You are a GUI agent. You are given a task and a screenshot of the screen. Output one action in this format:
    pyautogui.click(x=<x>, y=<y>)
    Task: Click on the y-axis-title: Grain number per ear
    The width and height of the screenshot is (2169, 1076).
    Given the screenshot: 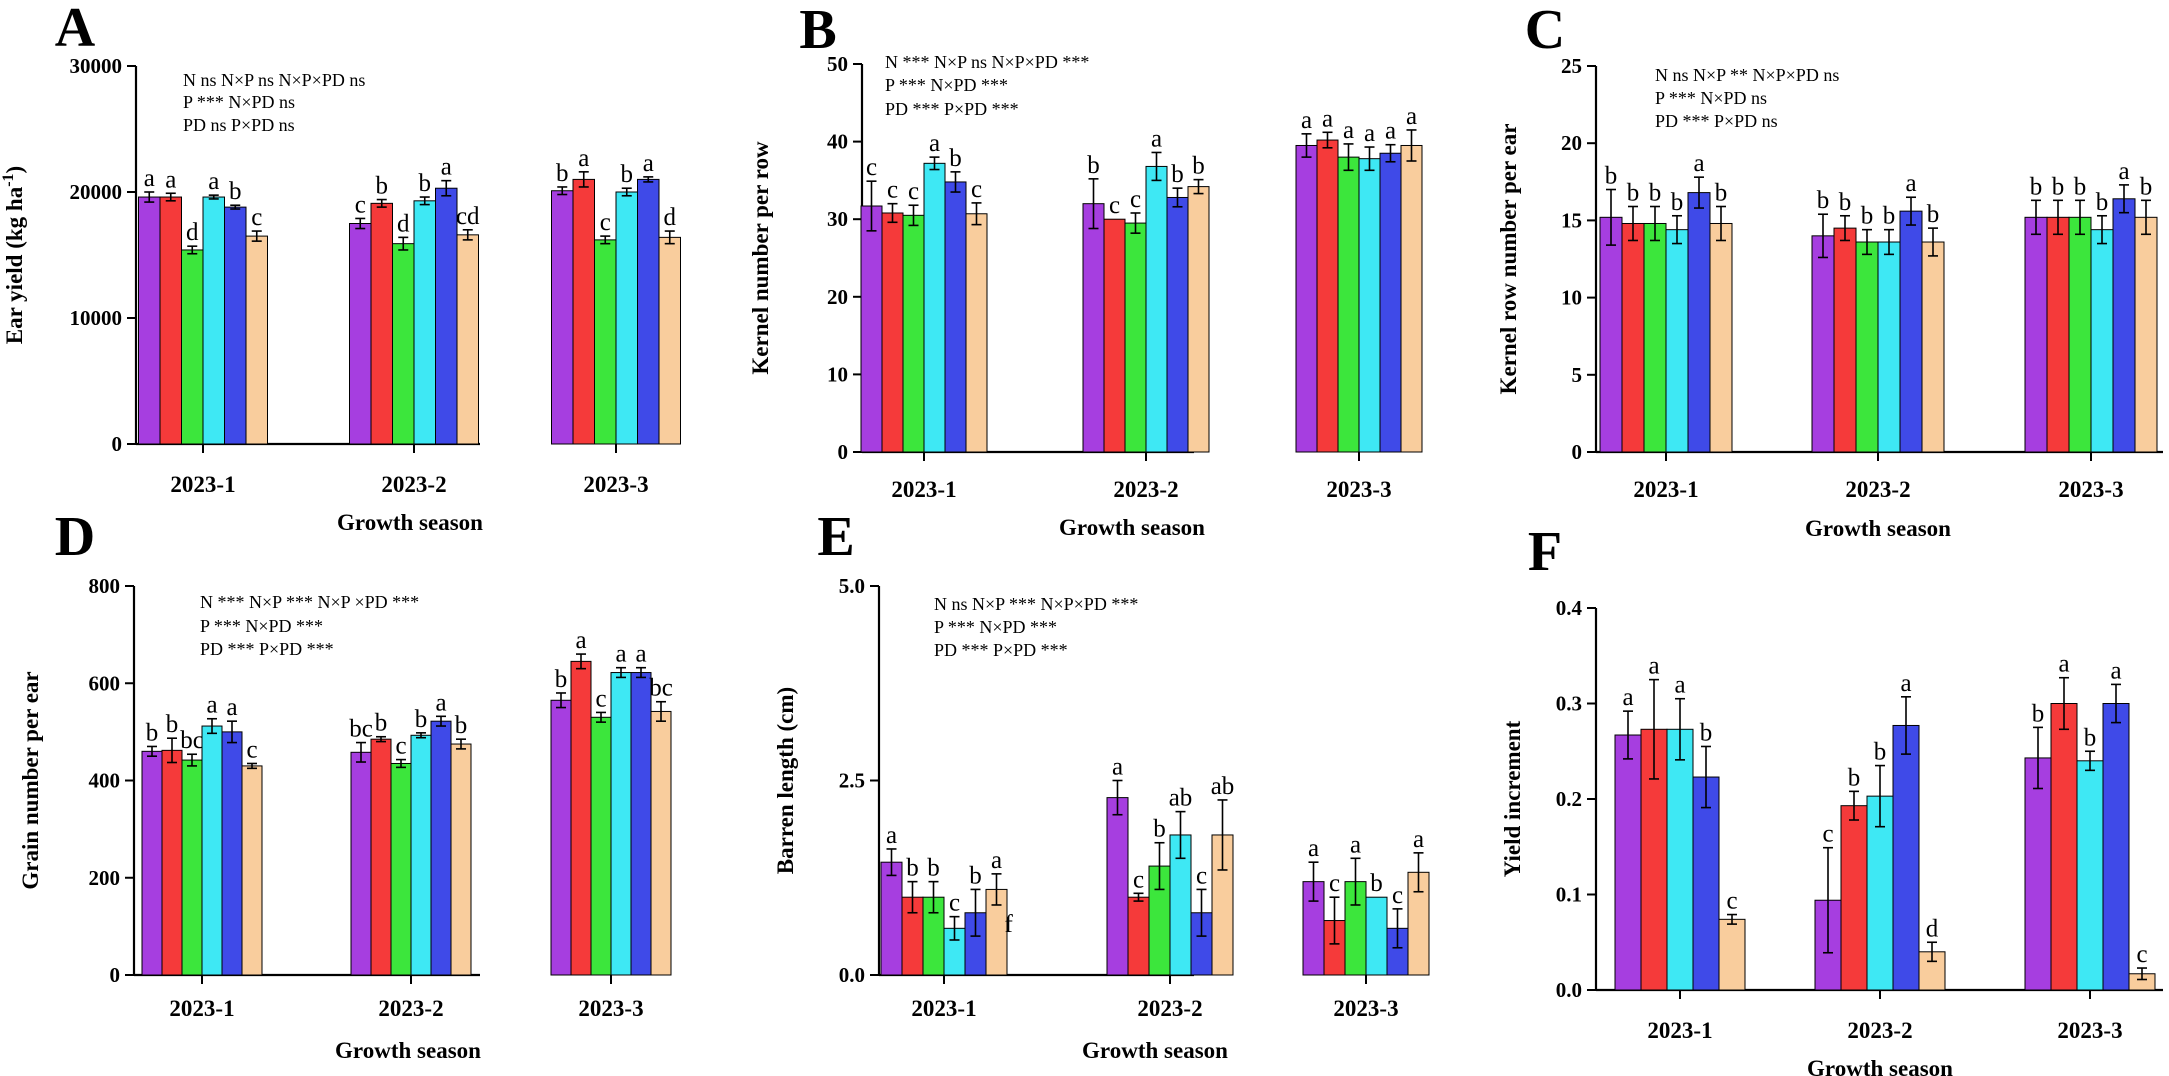 What is the action you would take?
    pyautogui.click(x=30, y=780)
    